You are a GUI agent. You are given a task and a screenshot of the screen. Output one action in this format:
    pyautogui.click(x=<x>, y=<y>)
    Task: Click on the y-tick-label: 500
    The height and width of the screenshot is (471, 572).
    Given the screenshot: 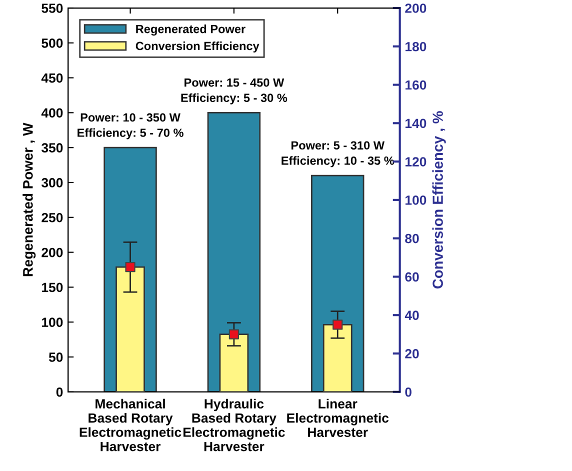 What is the action you would take?
    pyautogui.click(x=52, y=43)
    